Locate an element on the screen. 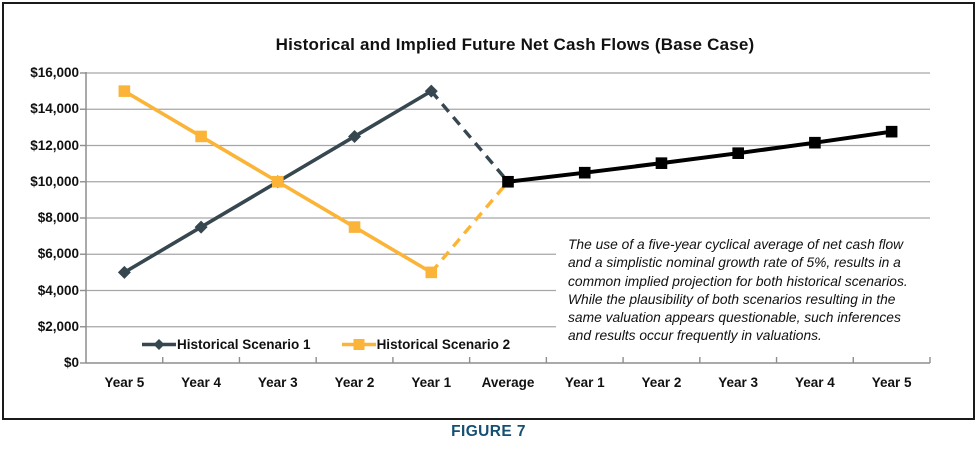 Image resolution: width=977 pixels, height=450 pixels. y-axis-label: $0 is located at coordinates (71, 362).